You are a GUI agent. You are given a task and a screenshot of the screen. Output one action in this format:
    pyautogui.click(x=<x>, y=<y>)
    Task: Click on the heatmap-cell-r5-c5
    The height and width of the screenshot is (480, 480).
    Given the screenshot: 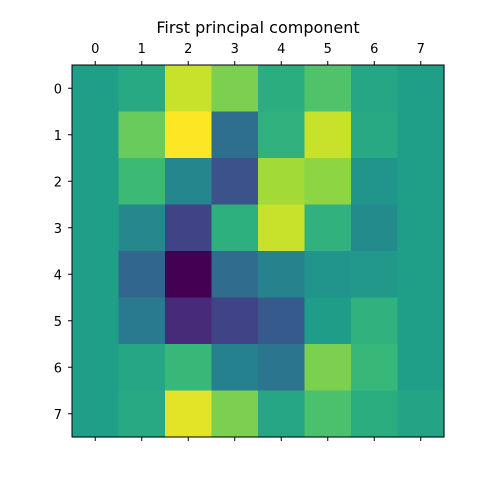 What is the action you would take?
    pyautogui.click(x=328, y=321)
    